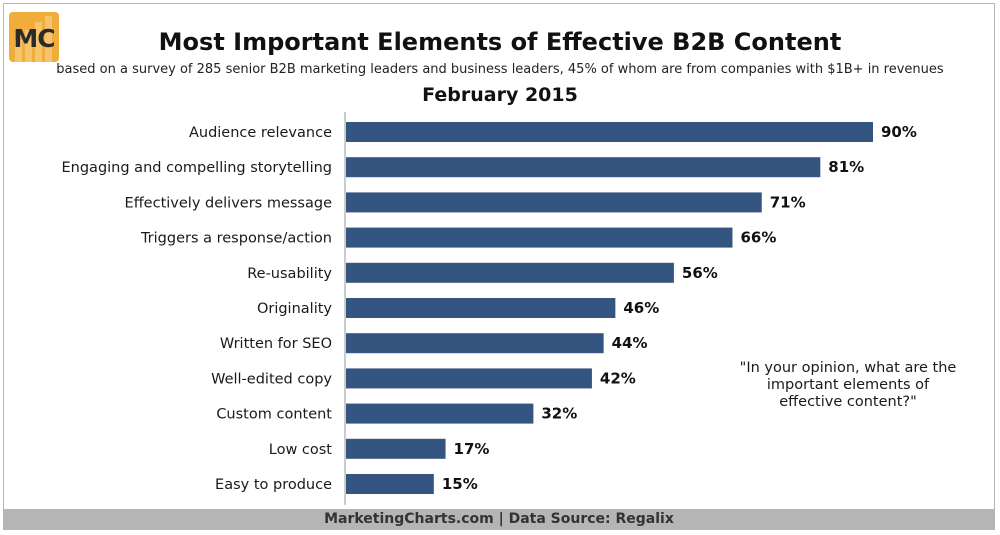 The width and height of the screenshot is (1000, 535). What do you see at coordinates (229, 203) in the screenshot?
I see `category-label: Effectively delivers message` at bounding box center [229, 203].